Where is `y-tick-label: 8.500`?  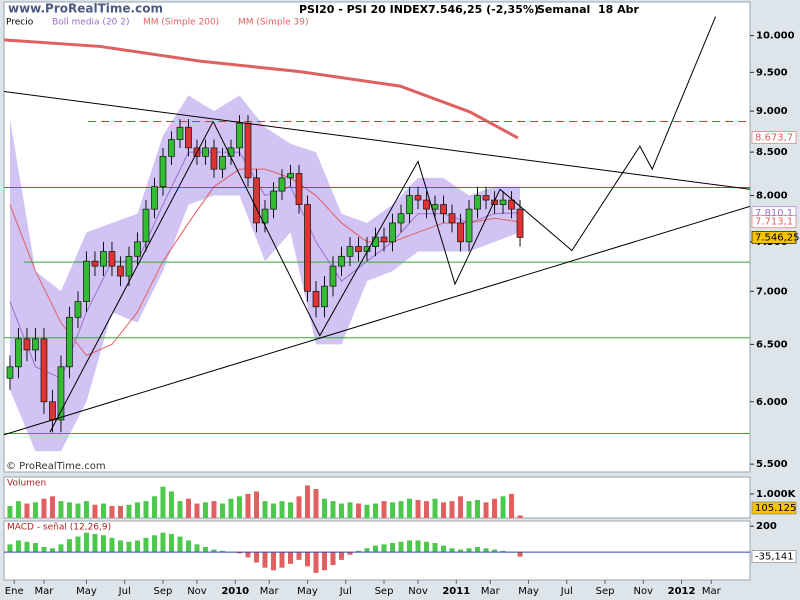
y-tick-label: 8.500 is located at coordinates (772, 152).